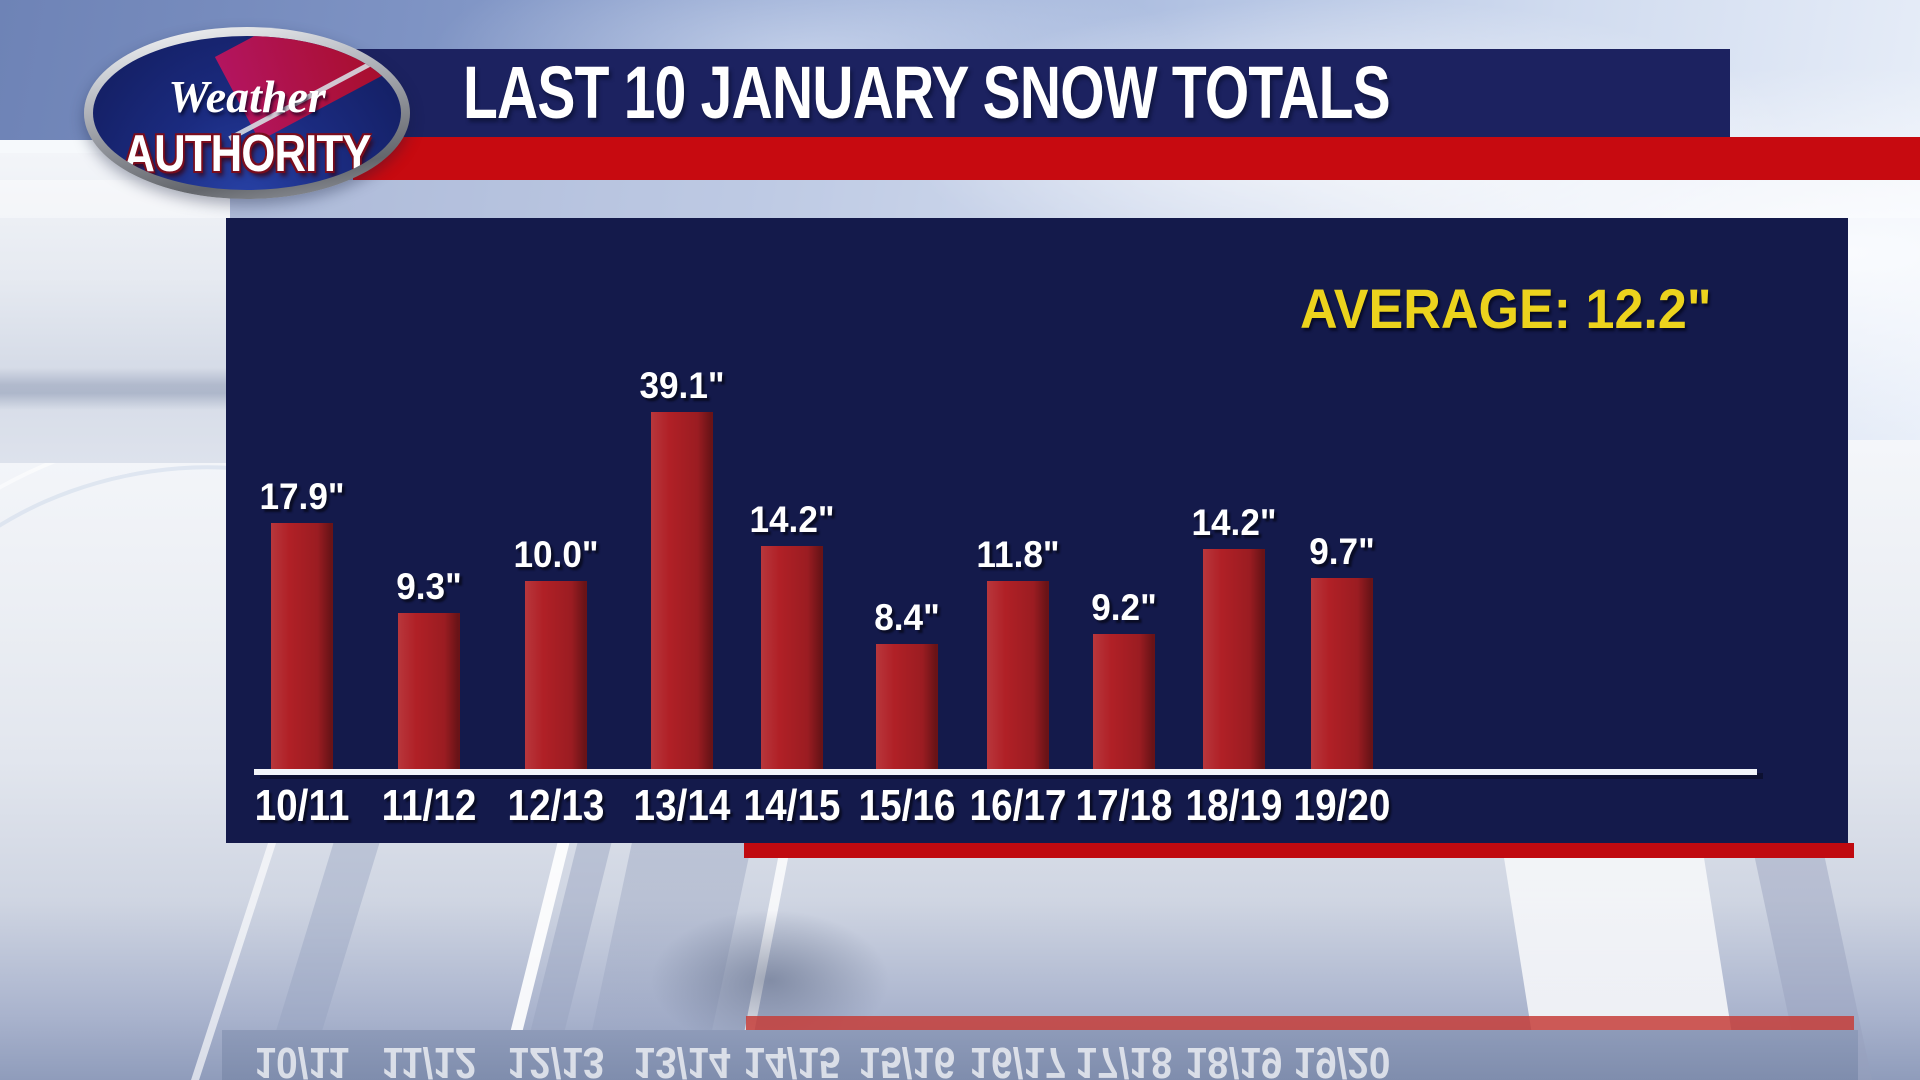 This screenshot has height=1080, width=1920. I want to click on bar-value-label: 9.7", so click(1342, 551).